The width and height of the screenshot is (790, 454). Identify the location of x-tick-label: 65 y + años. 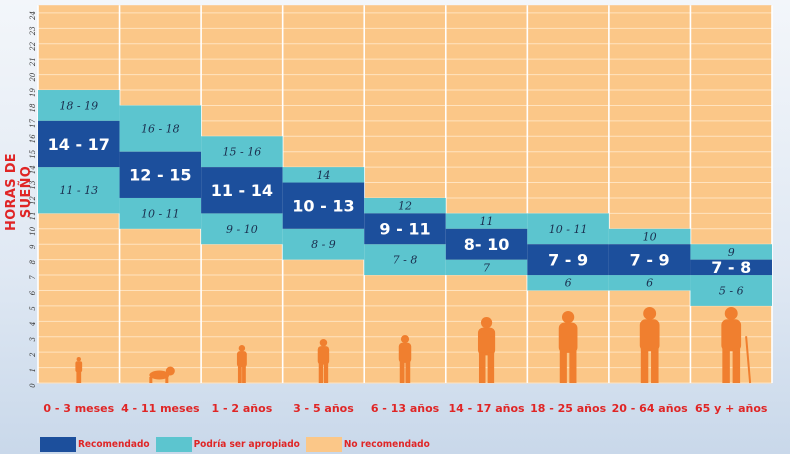
(731, 408).